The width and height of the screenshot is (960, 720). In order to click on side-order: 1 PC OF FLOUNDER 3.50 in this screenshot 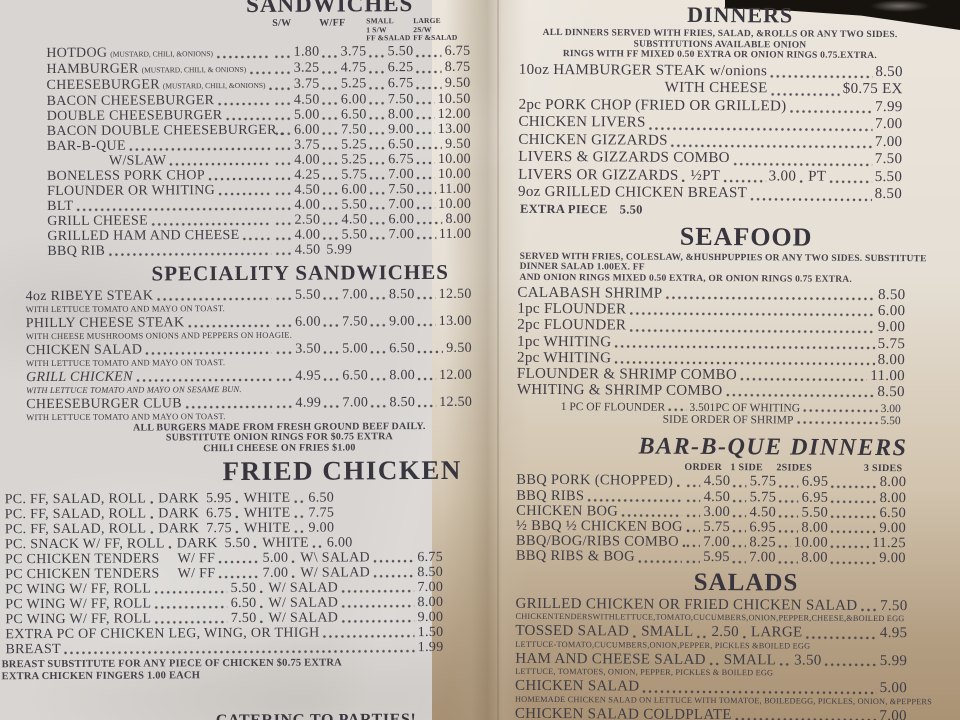, I will do `click(635, 407)`.